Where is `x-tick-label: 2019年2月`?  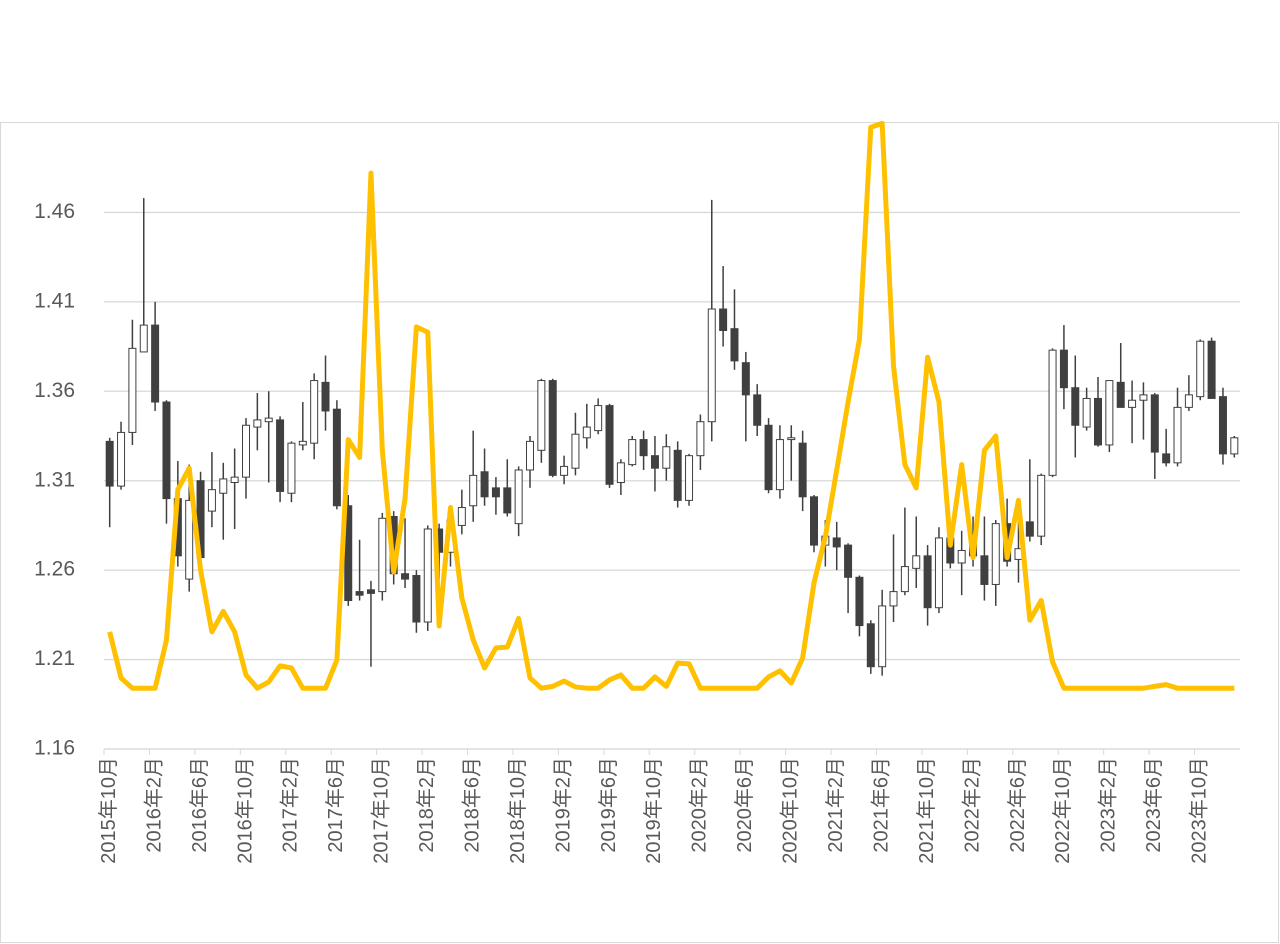
x-tick-label: 2019年2月 is located at coordinates (562, 805).